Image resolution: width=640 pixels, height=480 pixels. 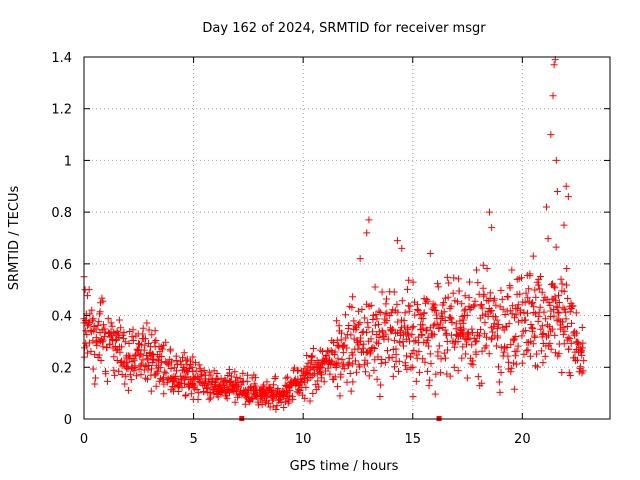 What do you see at coordinates (61, 110) in the screenshot?
I see `y-tick-label: 1.2` at bounding box center [61, 110].